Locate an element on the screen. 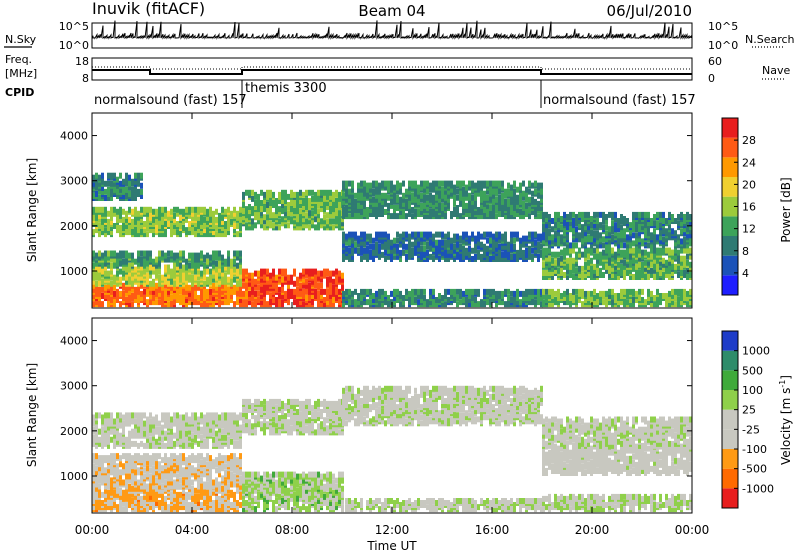 The image size is (800, 554). colorbar-step is located at coordinates (730, 147).